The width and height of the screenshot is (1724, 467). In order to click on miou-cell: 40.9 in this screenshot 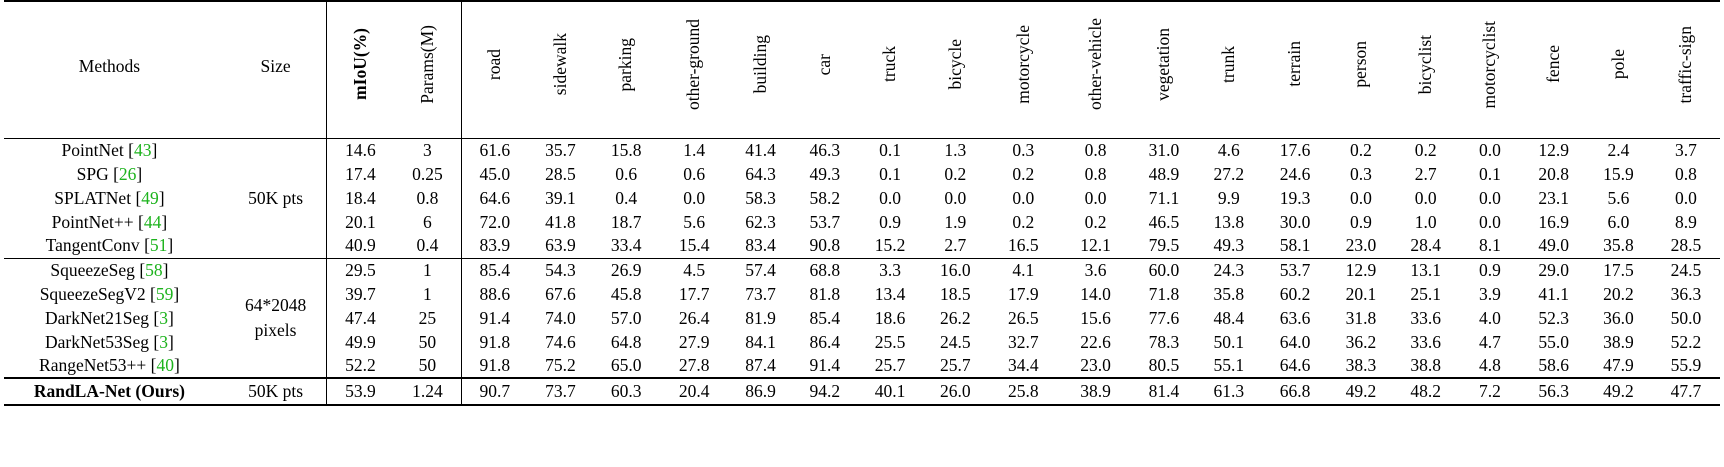, I will do `click(360, 245)`.